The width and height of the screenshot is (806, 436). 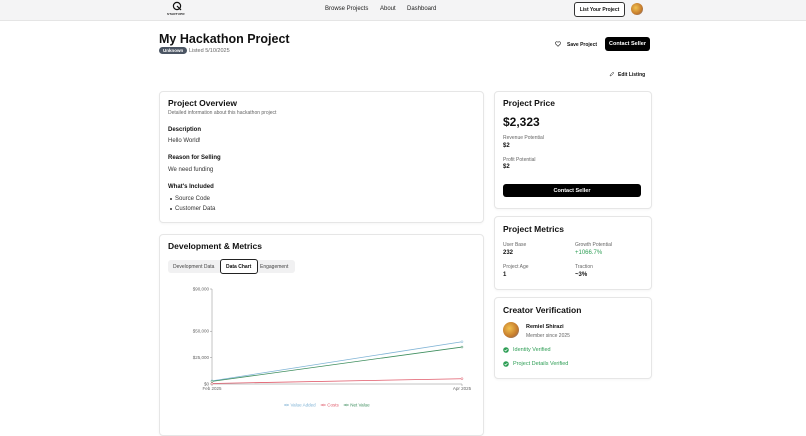 I want to click on project-title: My Hackathon Project, so click(x=224, y=39).